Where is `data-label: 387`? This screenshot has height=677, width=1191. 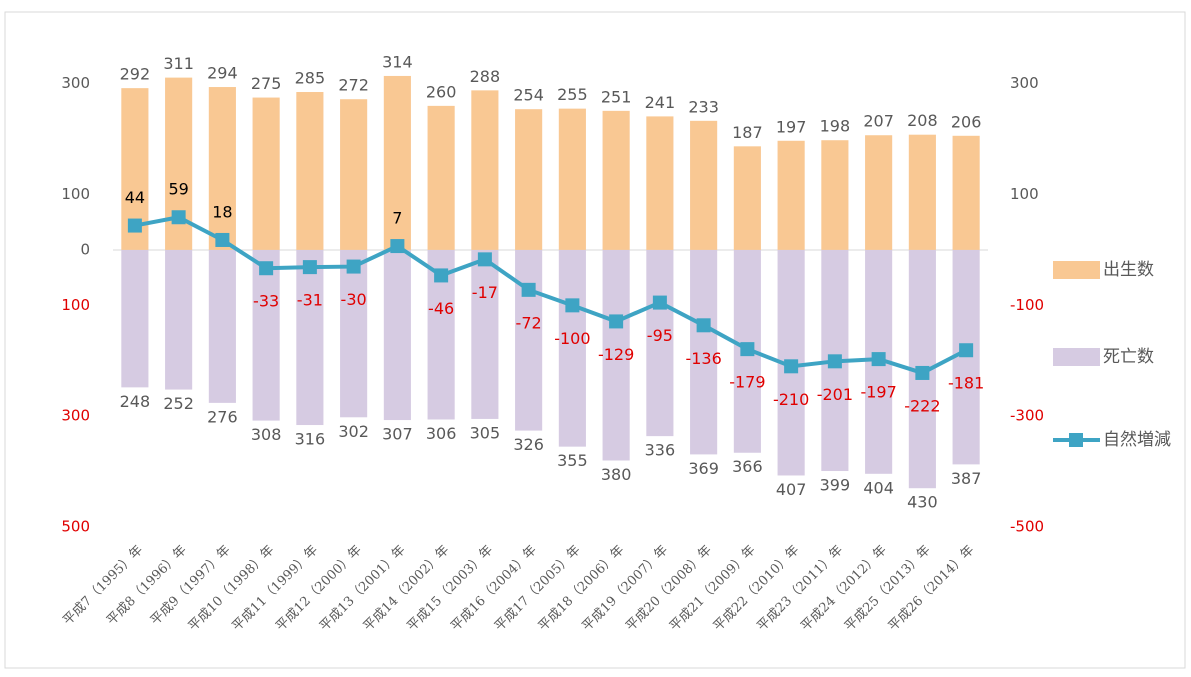
data-label: 387 is located at coordinates (966, 478).